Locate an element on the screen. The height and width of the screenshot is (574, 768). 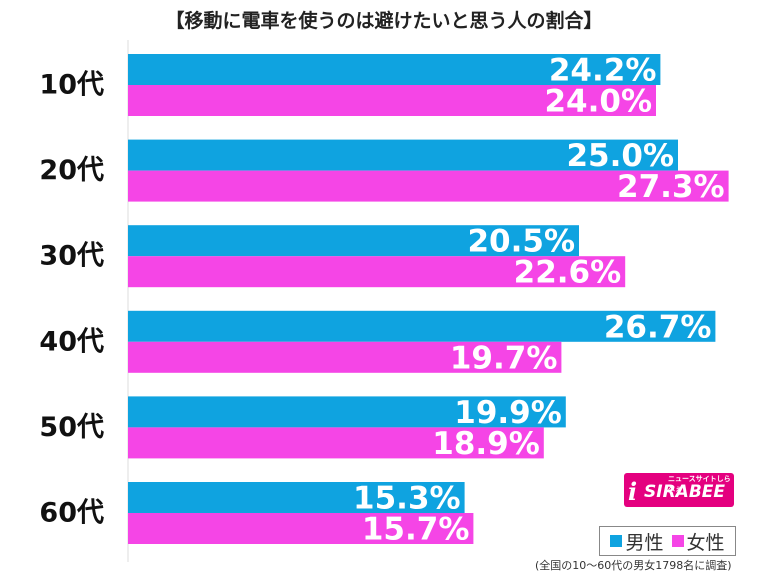
survey-footnote: (全国の10～60代の男女1798名に調査) is located at coordinates (633, 565).